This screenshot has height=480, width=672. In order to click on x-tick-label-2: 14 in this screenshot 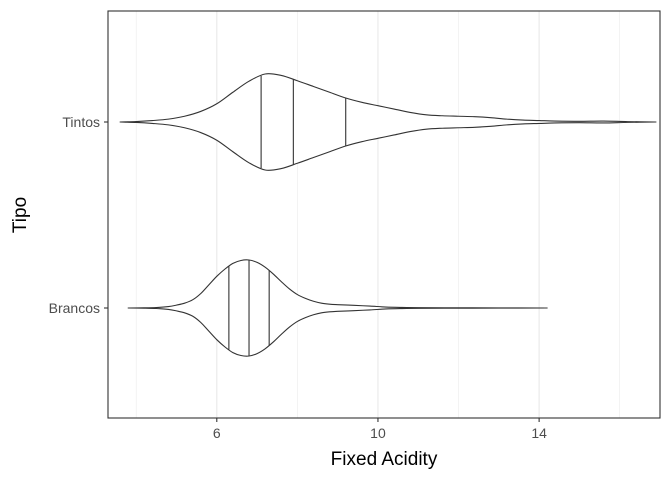, I will do `click(539, 433)`.